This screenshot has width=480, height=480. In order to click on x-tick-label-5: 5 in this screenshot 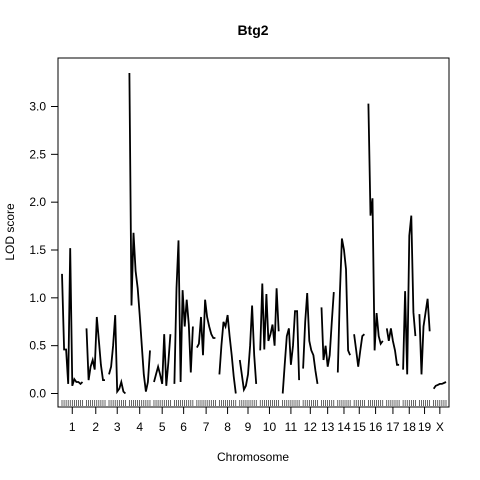, I will do `click(162, 427)`.